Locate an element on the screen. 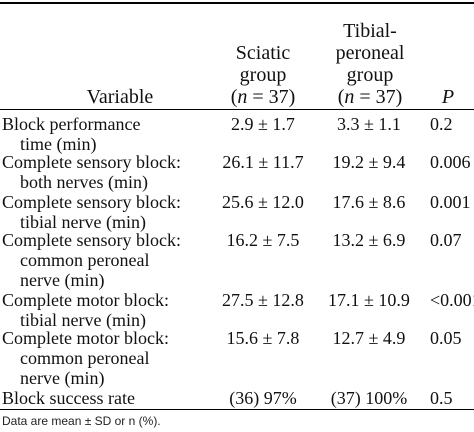  row-sciatic-value: 2.9 ± 1.7 is located at coordinates (263, 124).